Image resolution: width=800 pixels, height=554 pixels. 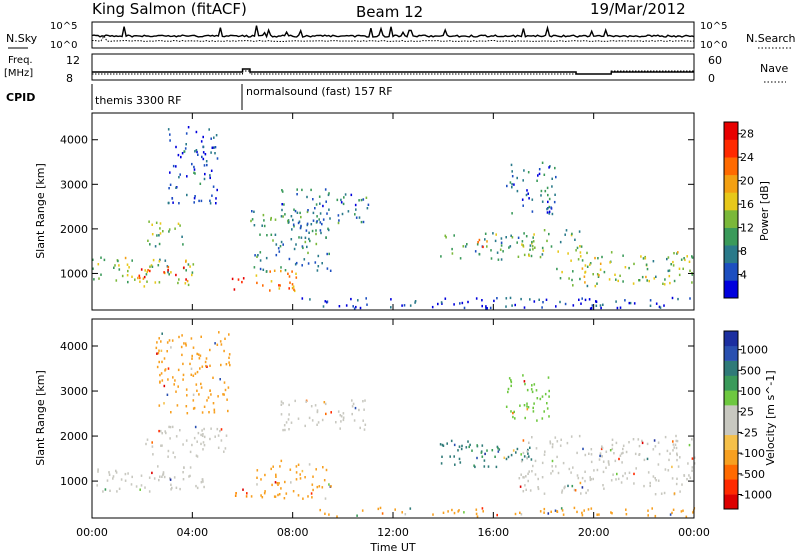 I want to click on x-tick-label: 16:00, so click(x=493, y=532).